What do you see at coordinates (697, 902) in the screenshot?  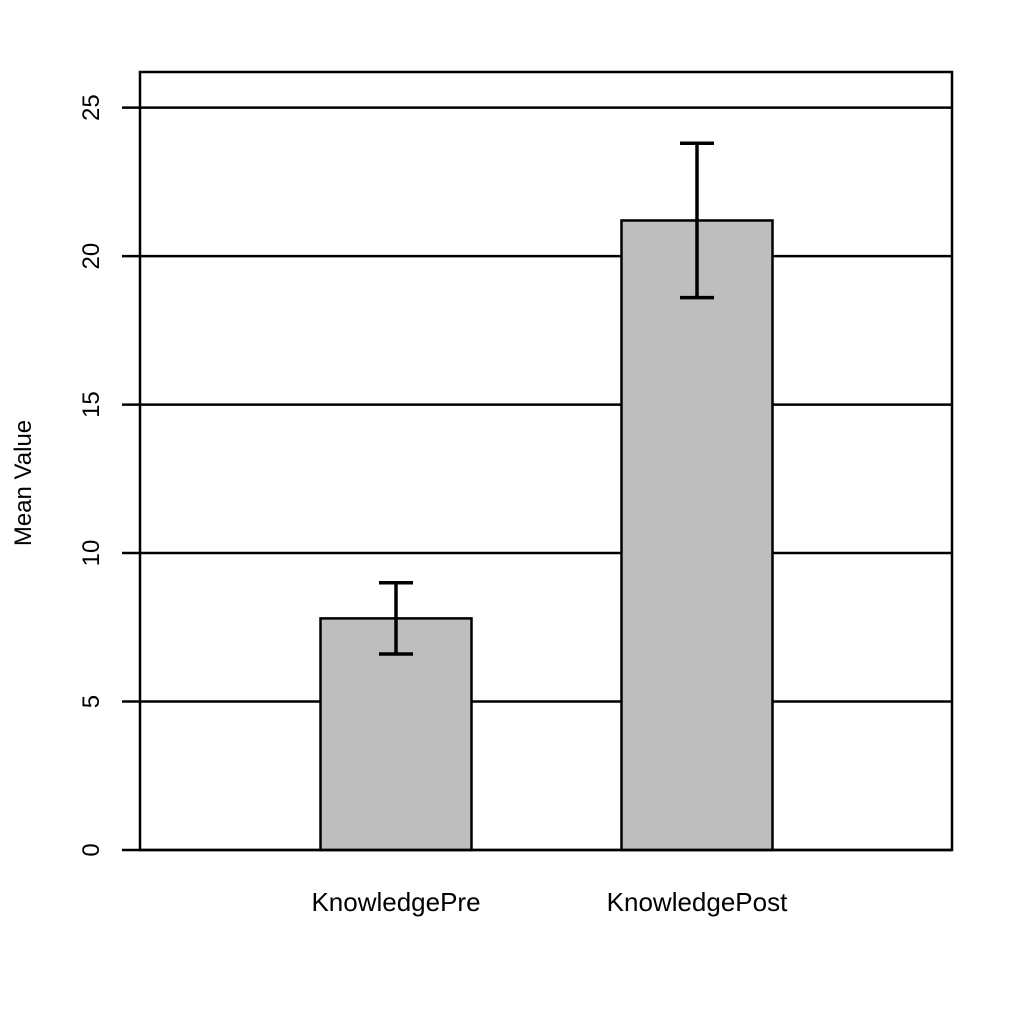 I see `x-tick-label: KnowledgePost` at bounding box center [697, 902].